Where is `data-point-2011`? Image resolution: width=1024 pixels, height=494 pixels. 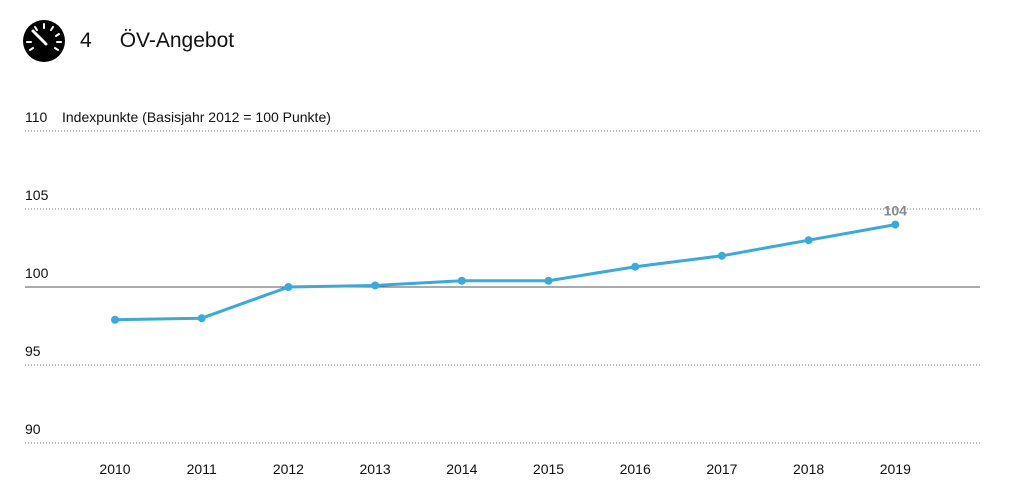
data-point-2011 is located at coordinates (201, 318).